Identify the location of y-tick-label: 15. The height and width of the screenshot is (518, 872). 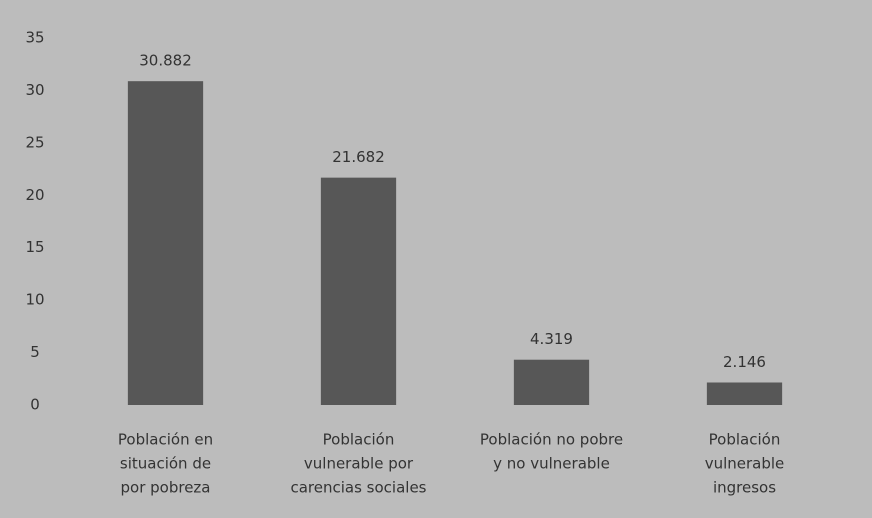
(34, 247).